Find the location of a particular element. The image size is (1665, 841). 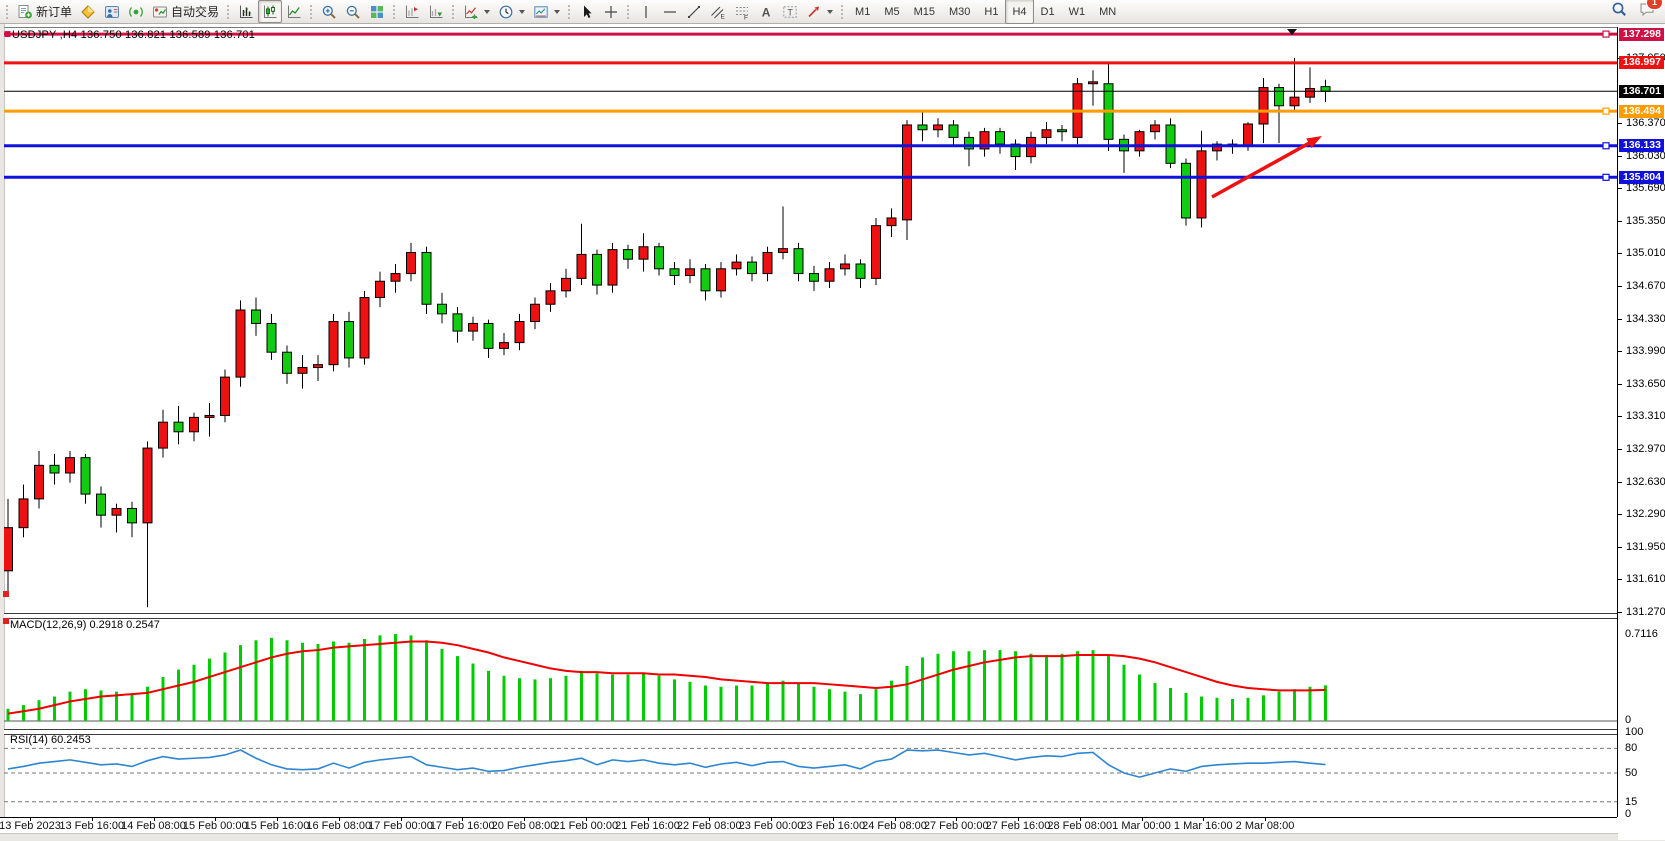

svg-text: E is located at coordinates (723, 16).